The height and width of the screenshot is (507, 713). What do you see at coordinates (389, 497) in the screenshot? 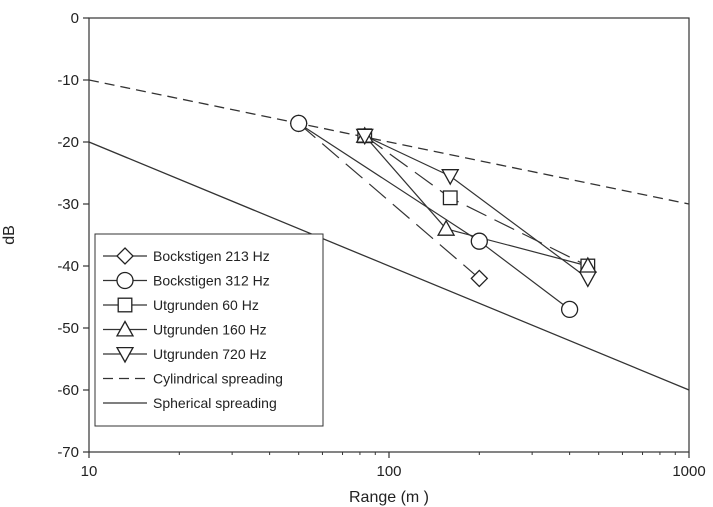
I see `x-axis-title: Range (m )` at bounding box center [389, 497].